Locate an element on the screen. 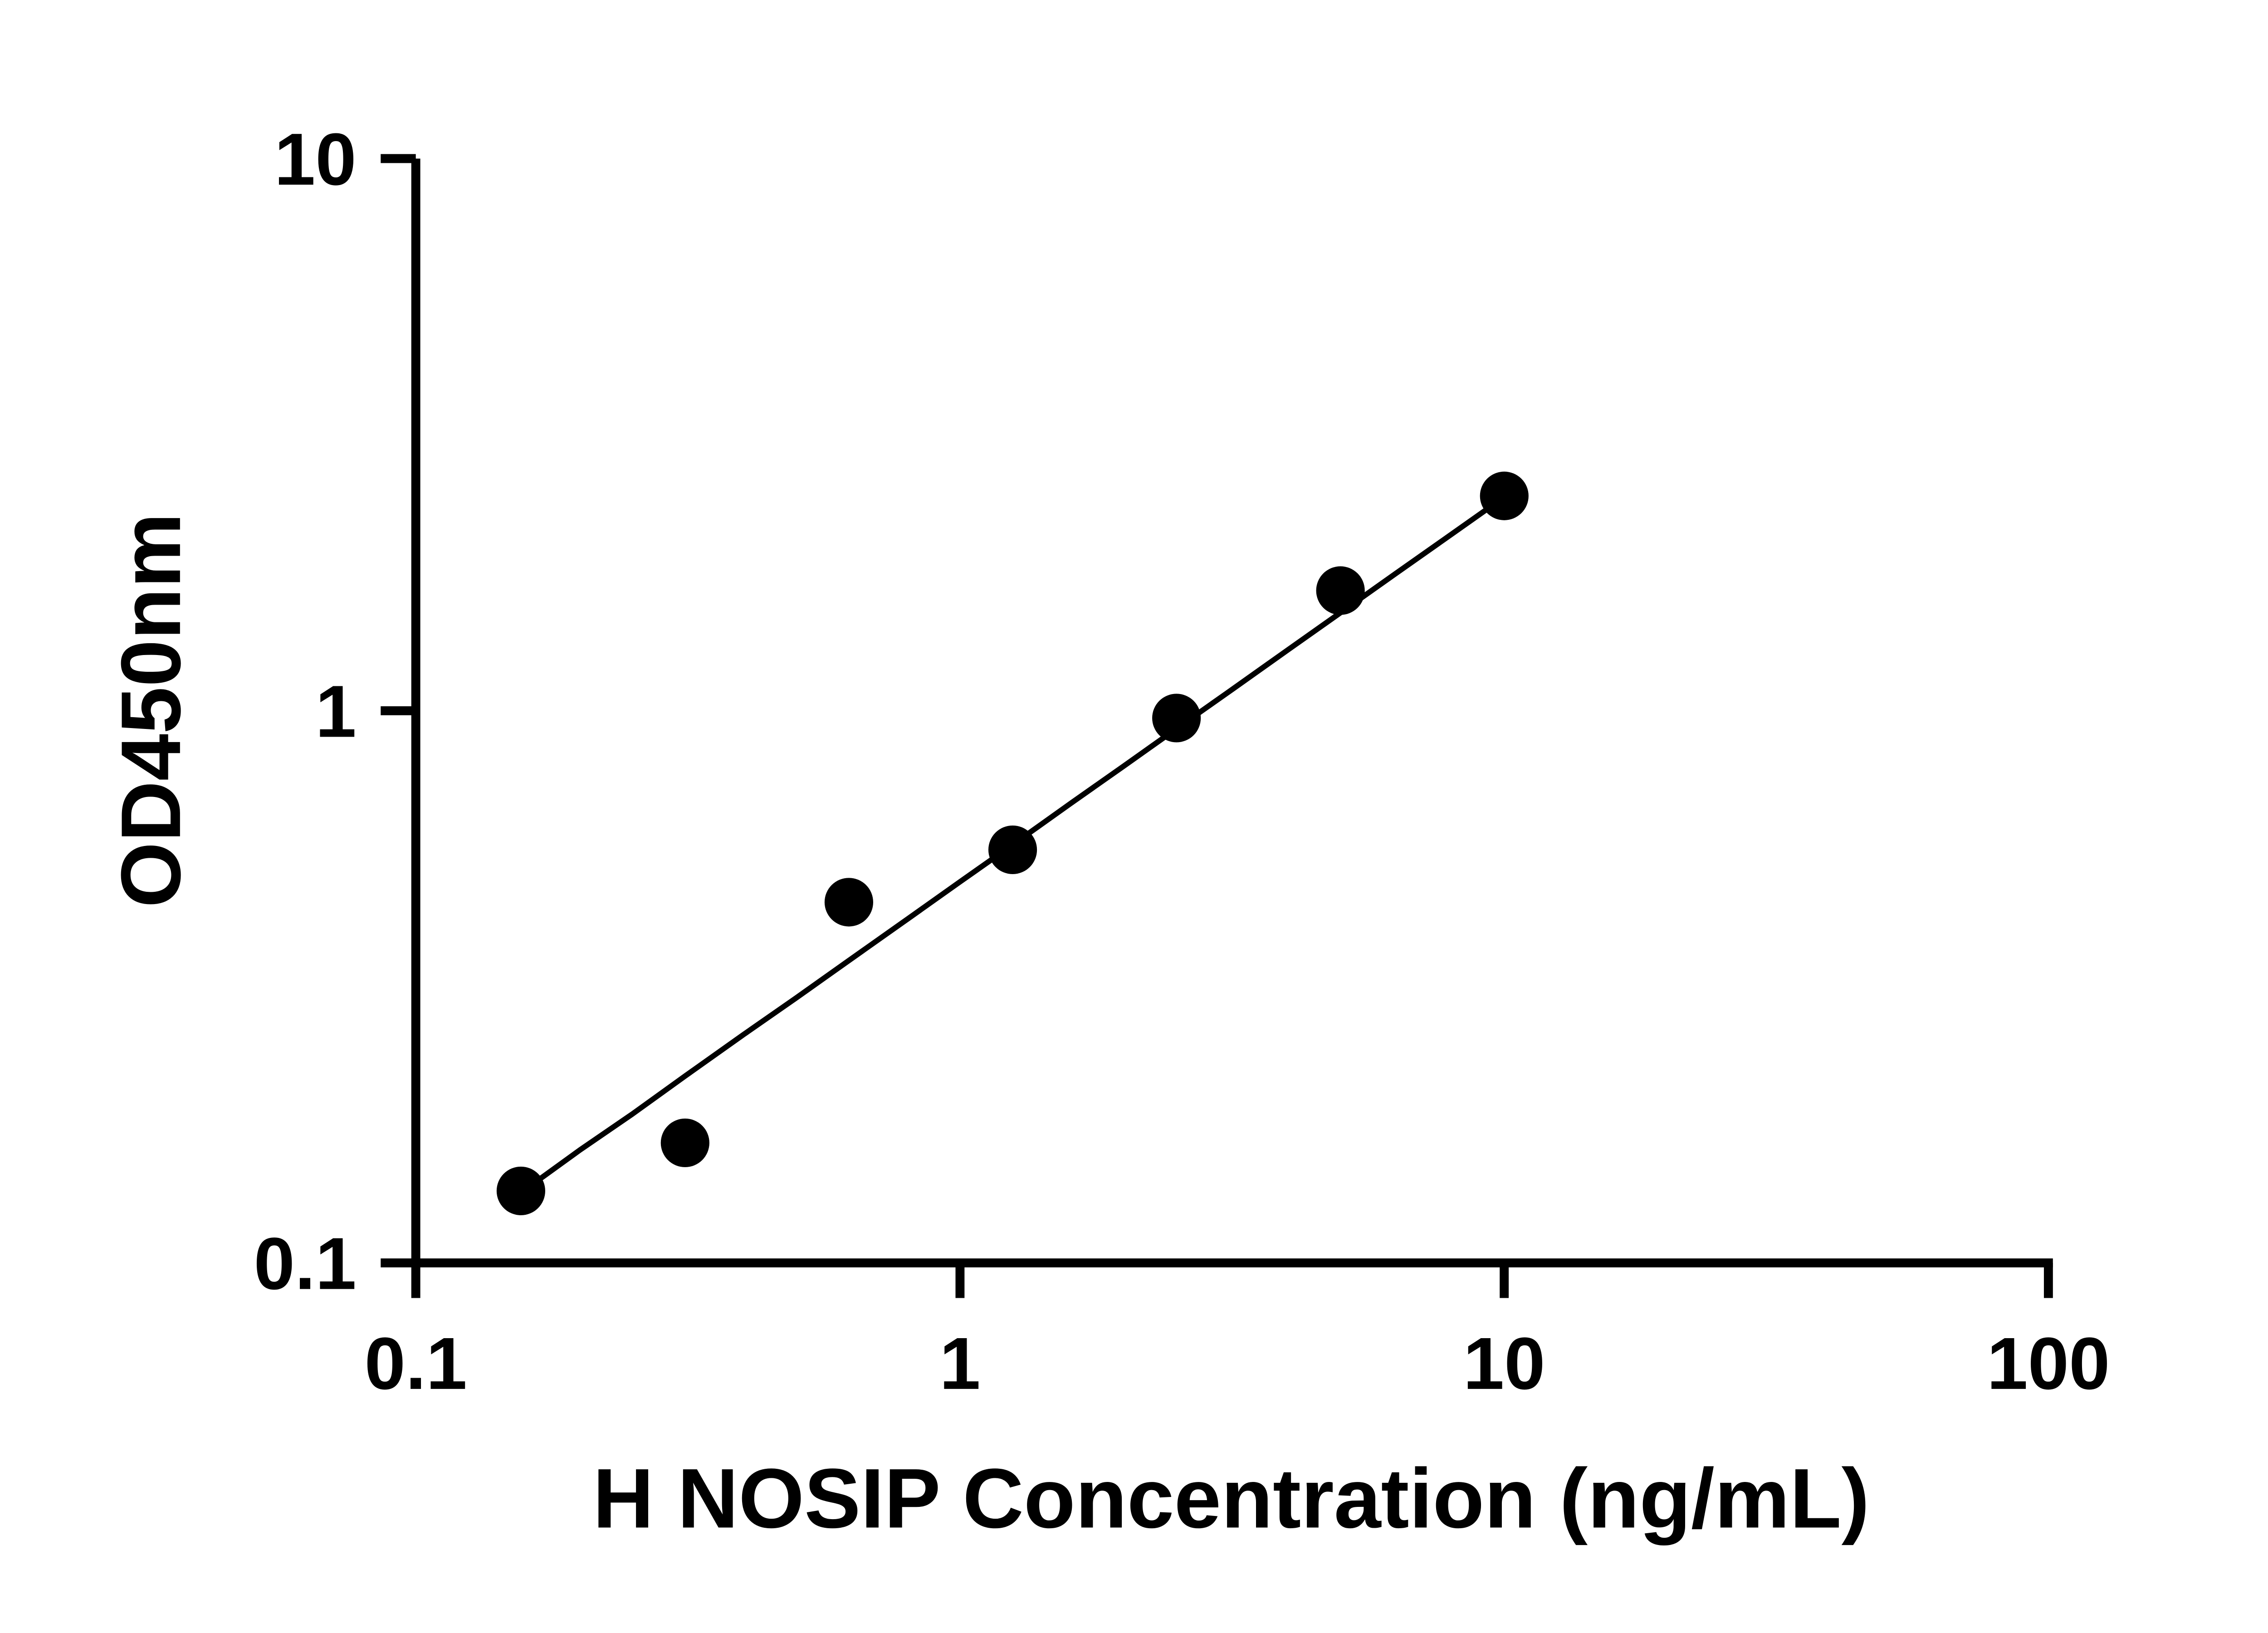 Image resolution: width=2268 pixels, height=1633 pixels. x-axis-tick-label: 100 is located at coordinates (2048, 1364).